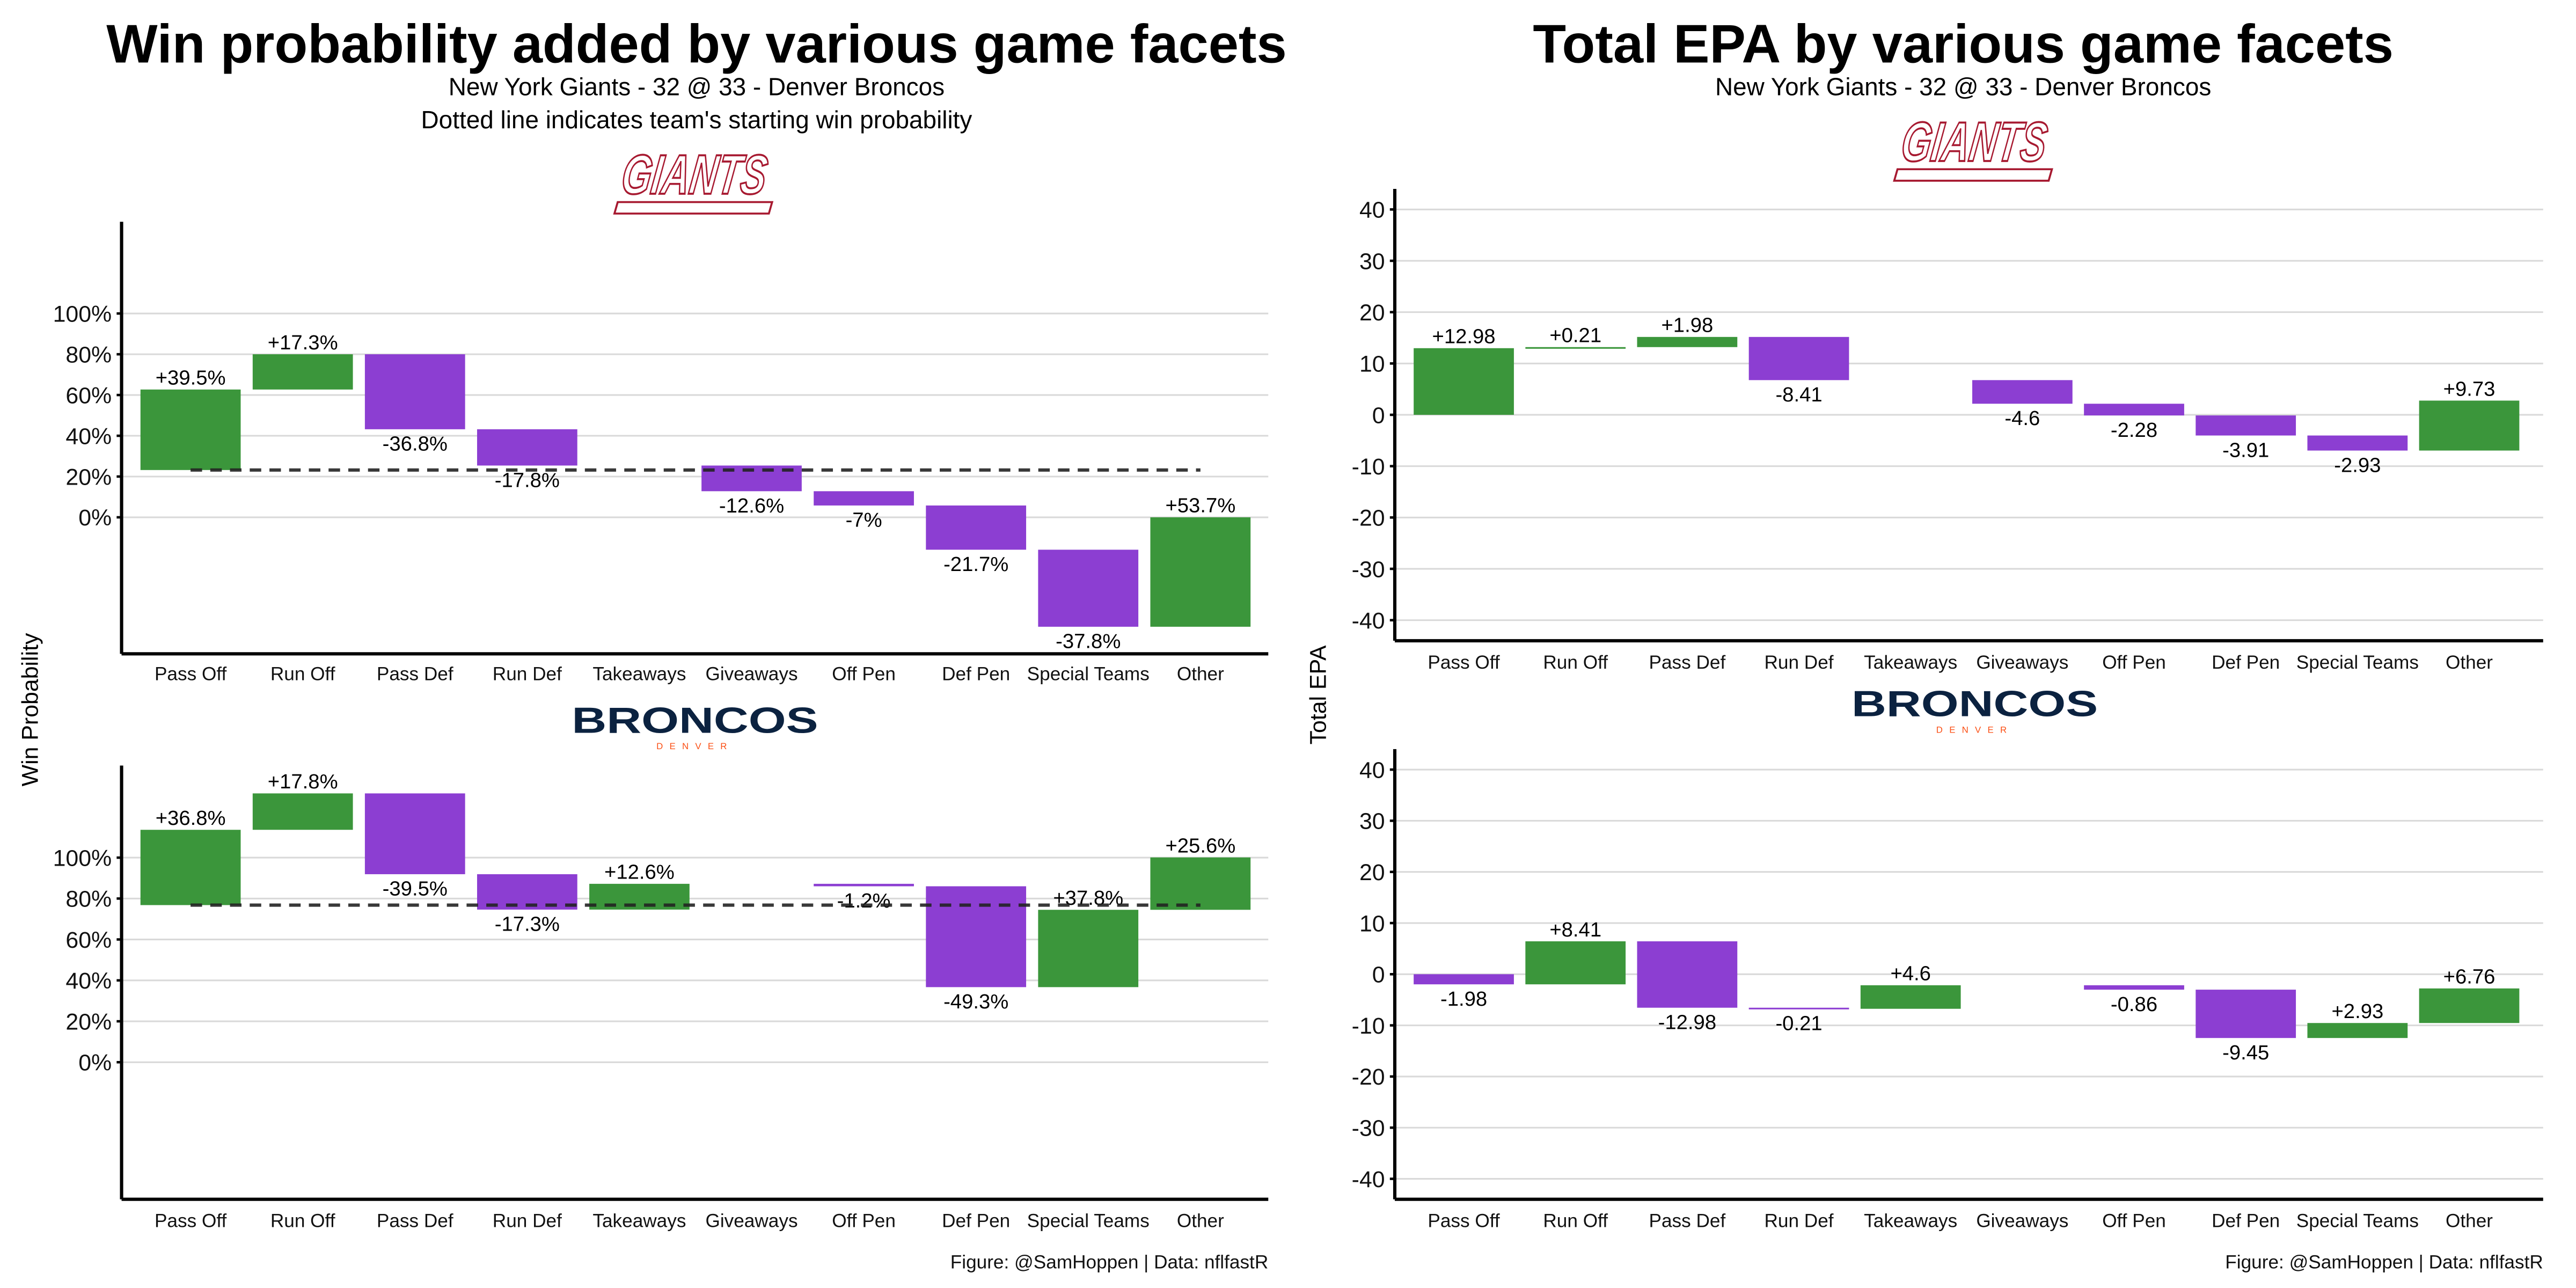 The image size is (2576, 1288). Describe the element at coordinates (1200, 505) in the screenshot. I see `data-label: +53.7%` at that location.